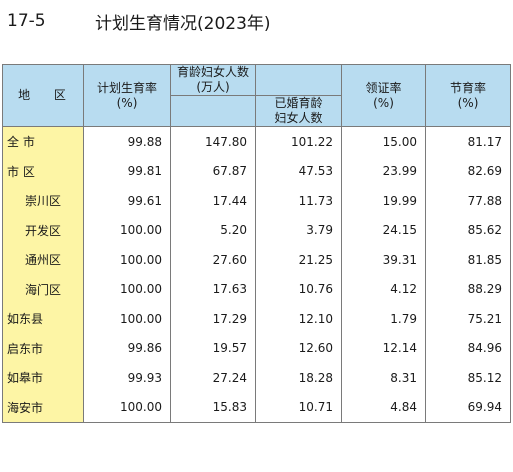 The height and width of the screenshot is (472, 513). I want to click on cell-certificate-rate: 24.15, so click(383, 230).